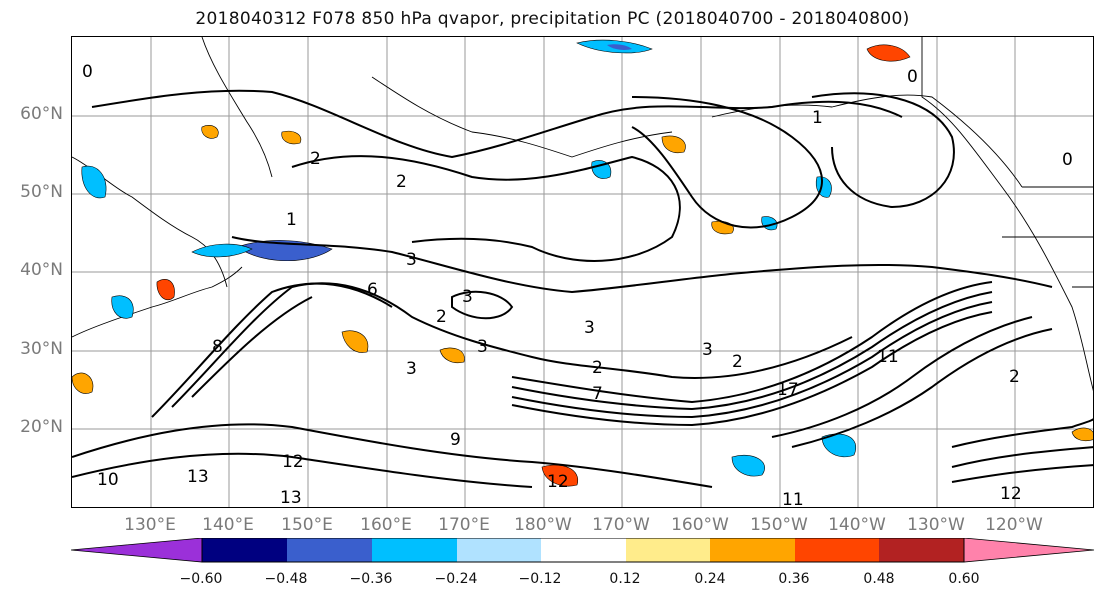 This screenshot has height=601, width=1105. What do you see at coordinates (710, 579) in the screenshot?
I see `colorbar-tick: 0.24` at bounding box center [710, 579].